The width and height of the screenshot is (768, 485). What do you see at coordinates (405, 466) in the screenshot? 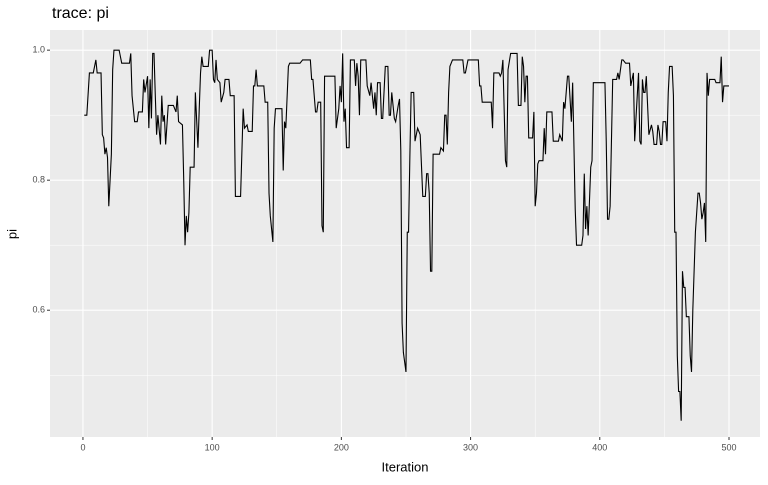
I see `x-axis-label: Iteration` at bounding box center [405, 466].